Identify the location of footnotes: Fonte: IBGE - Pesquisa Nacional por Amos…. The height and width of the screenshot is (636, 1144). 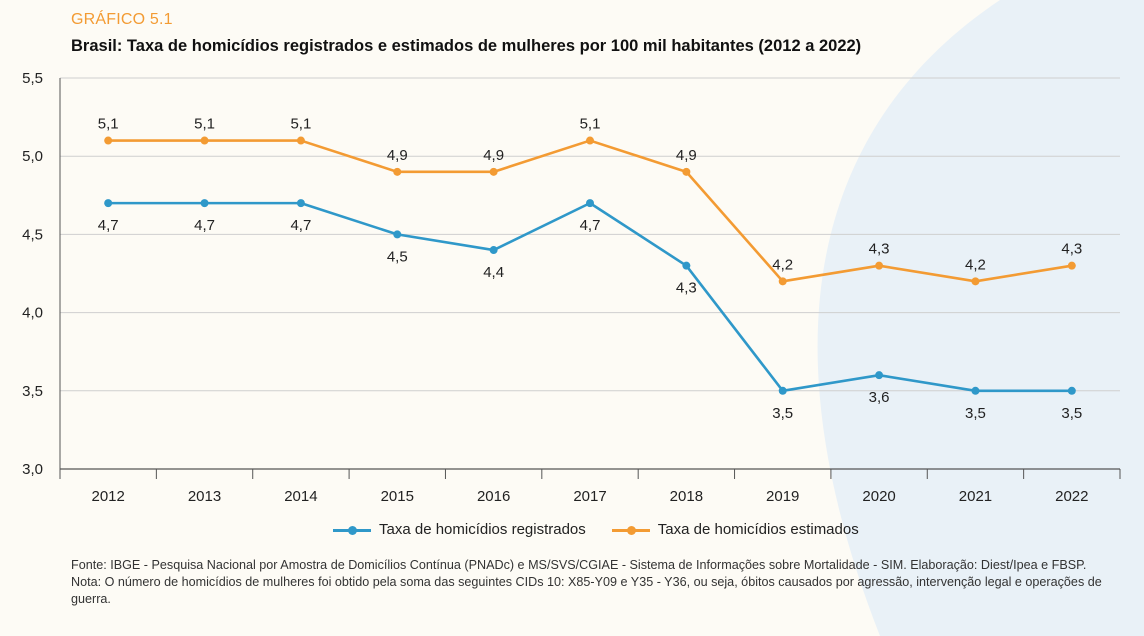
(601, 582).